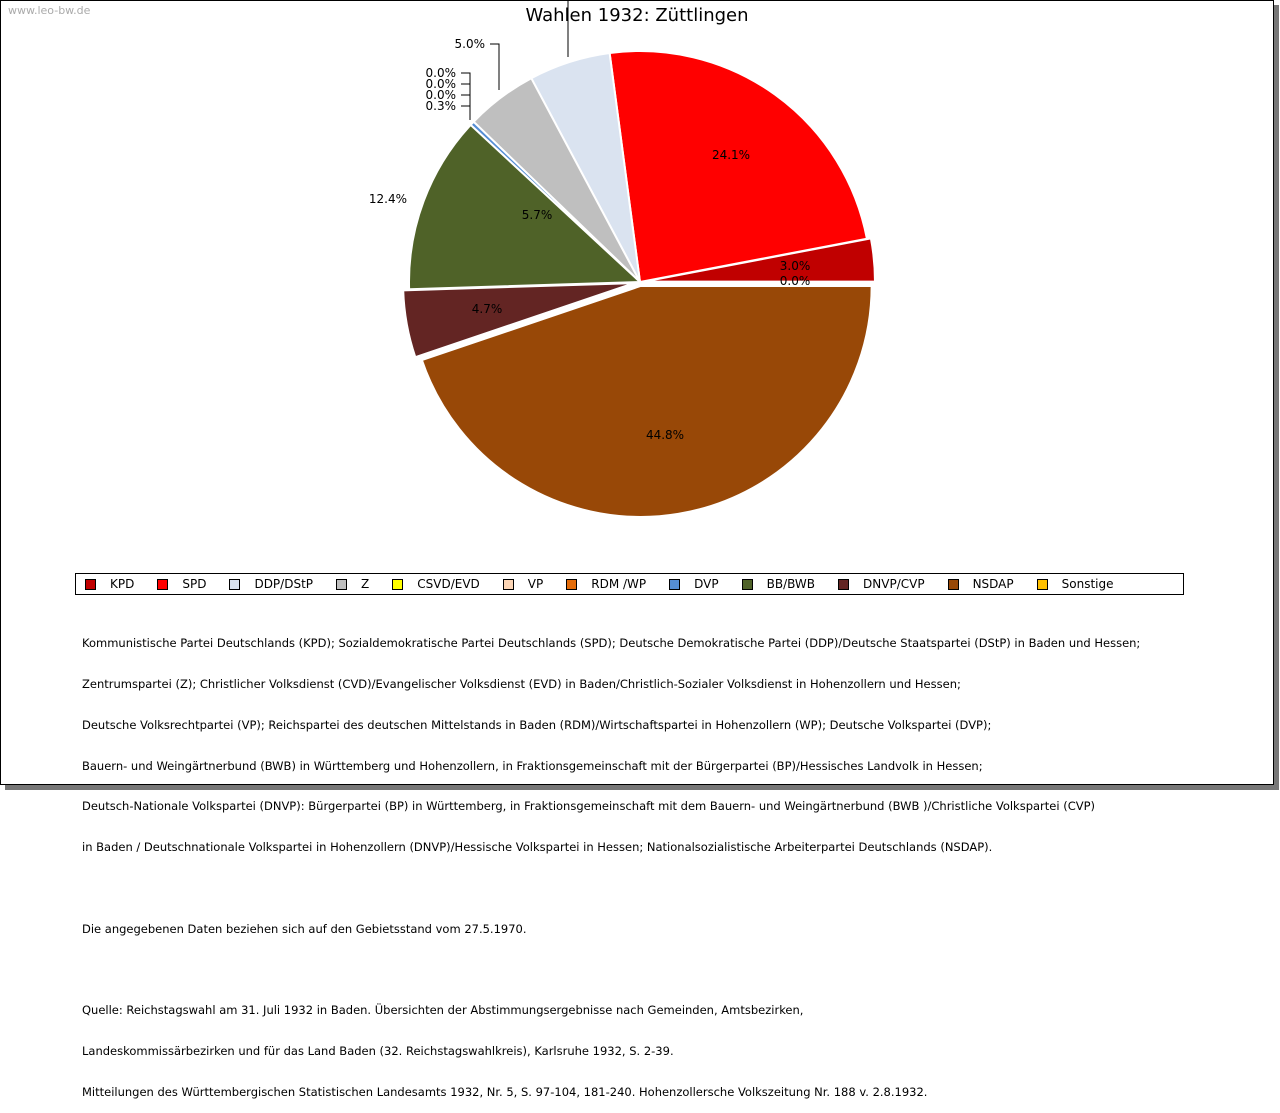 The image size is (1280, 1113). Describe the element at coordinates (619, 584) in the screenshot. I see `legend-label: RDM /WP` at that location.